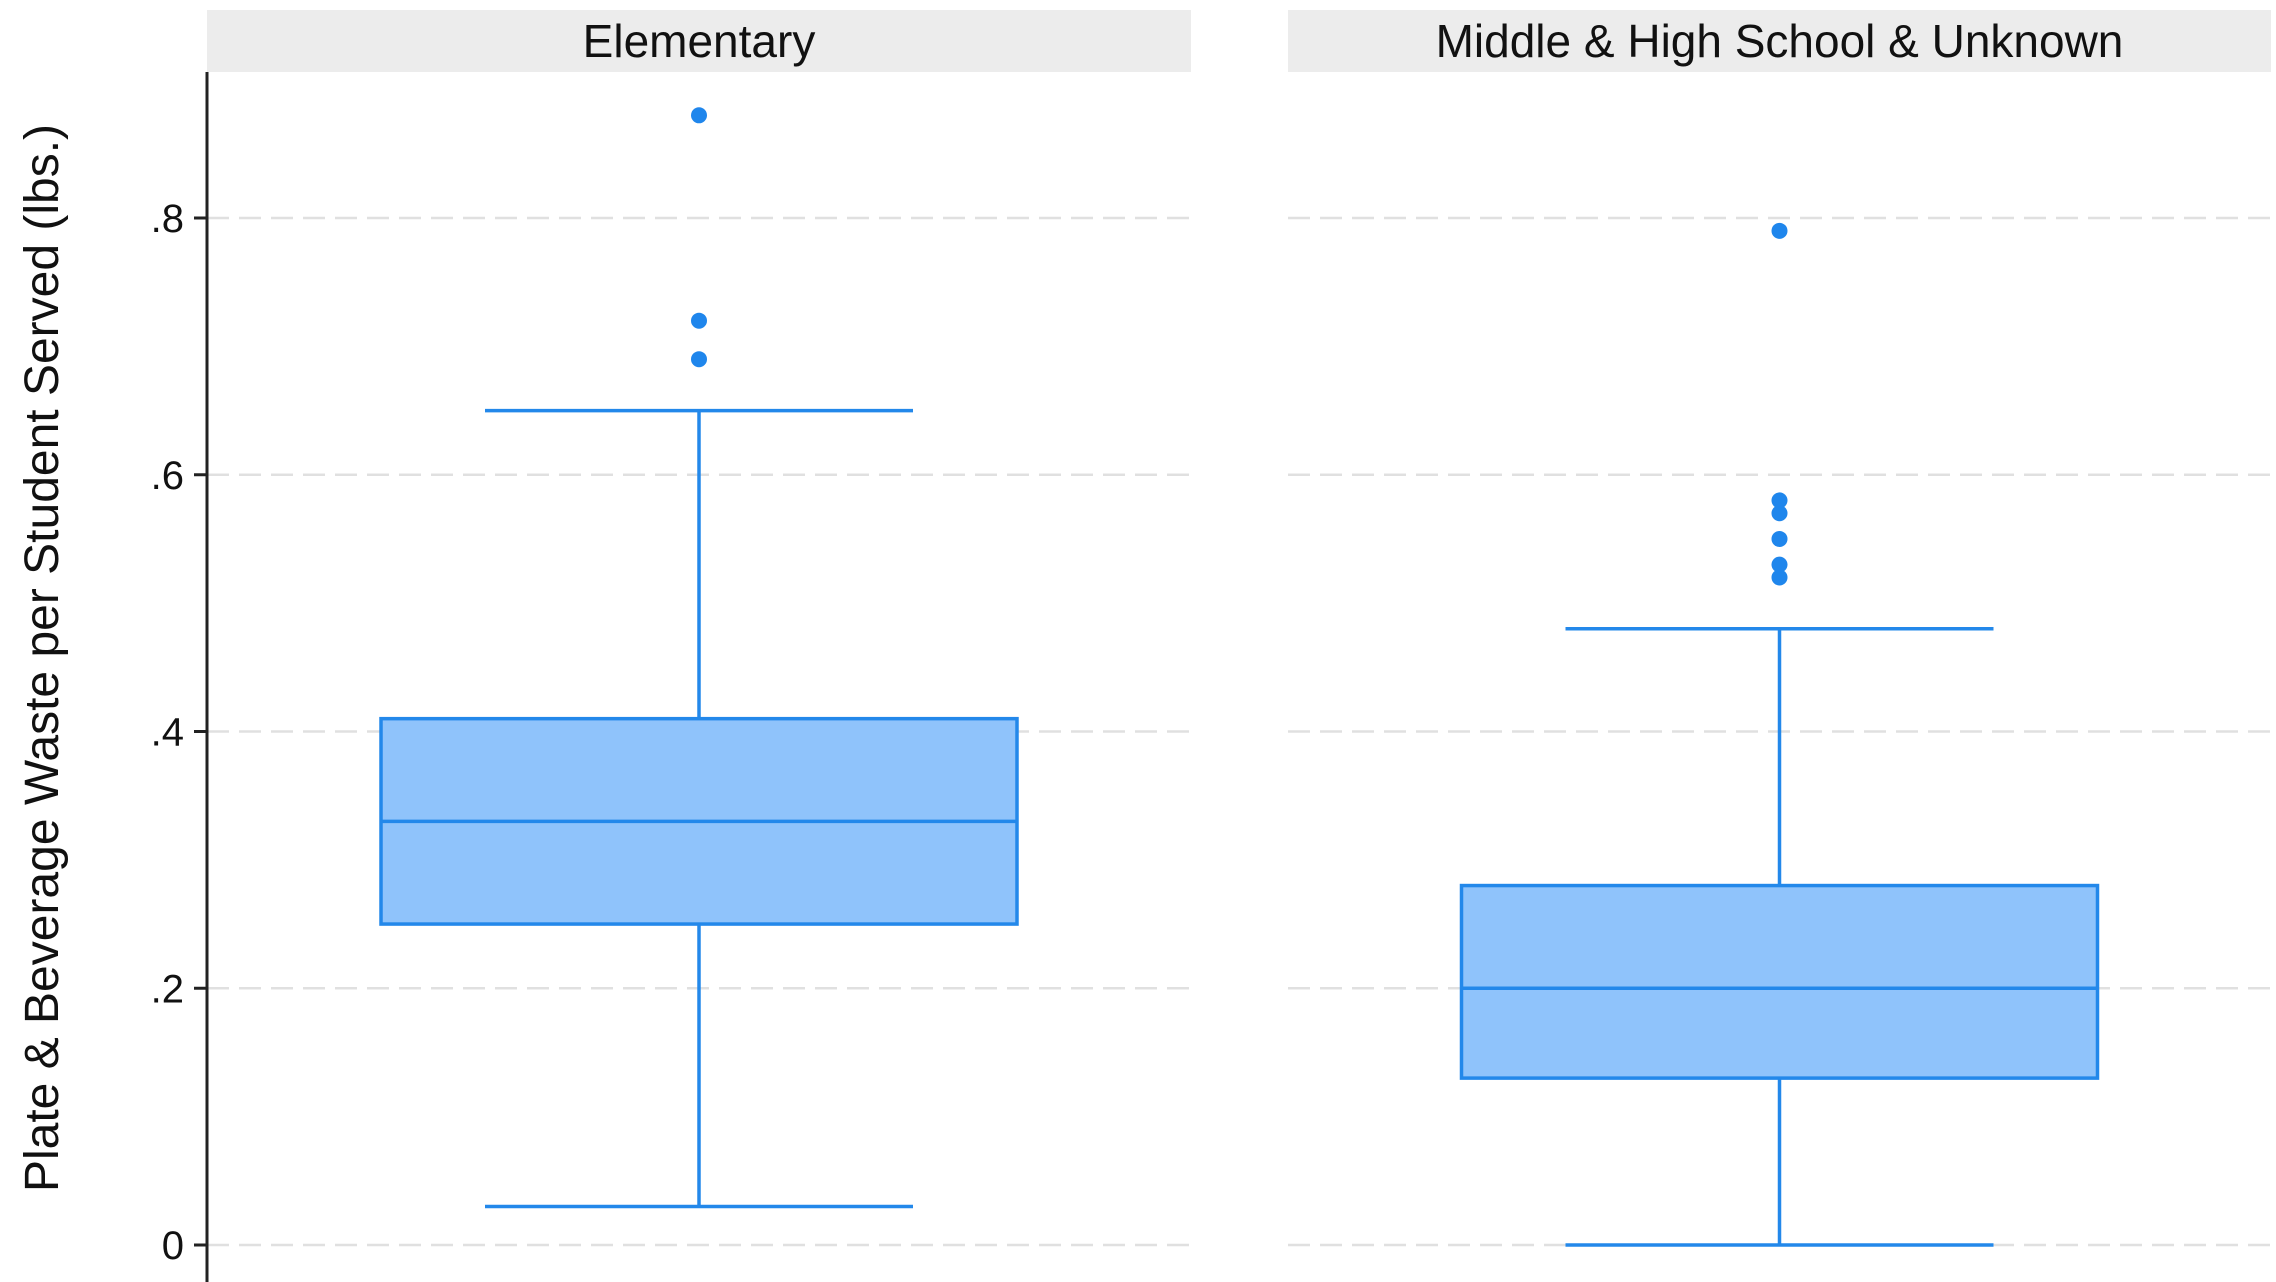  Describe the element at coordinates (167, 733) in the screenshot. I see `y-tick-label: .4` at that location.